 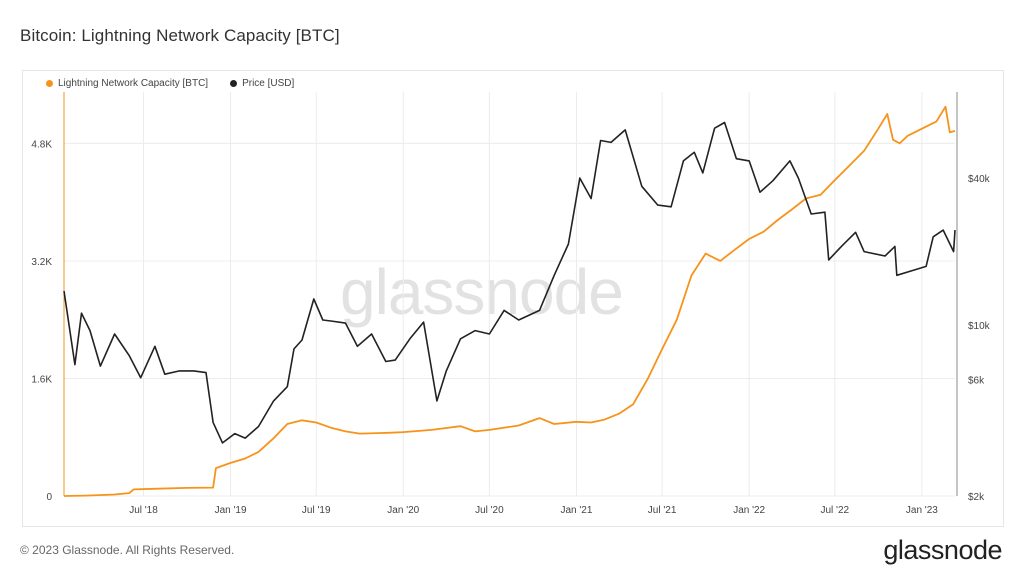 What do you see at coordinates (49, 83) in the screenshot?
I see `legend-capacity-dot` at bounding box center [49, 83].